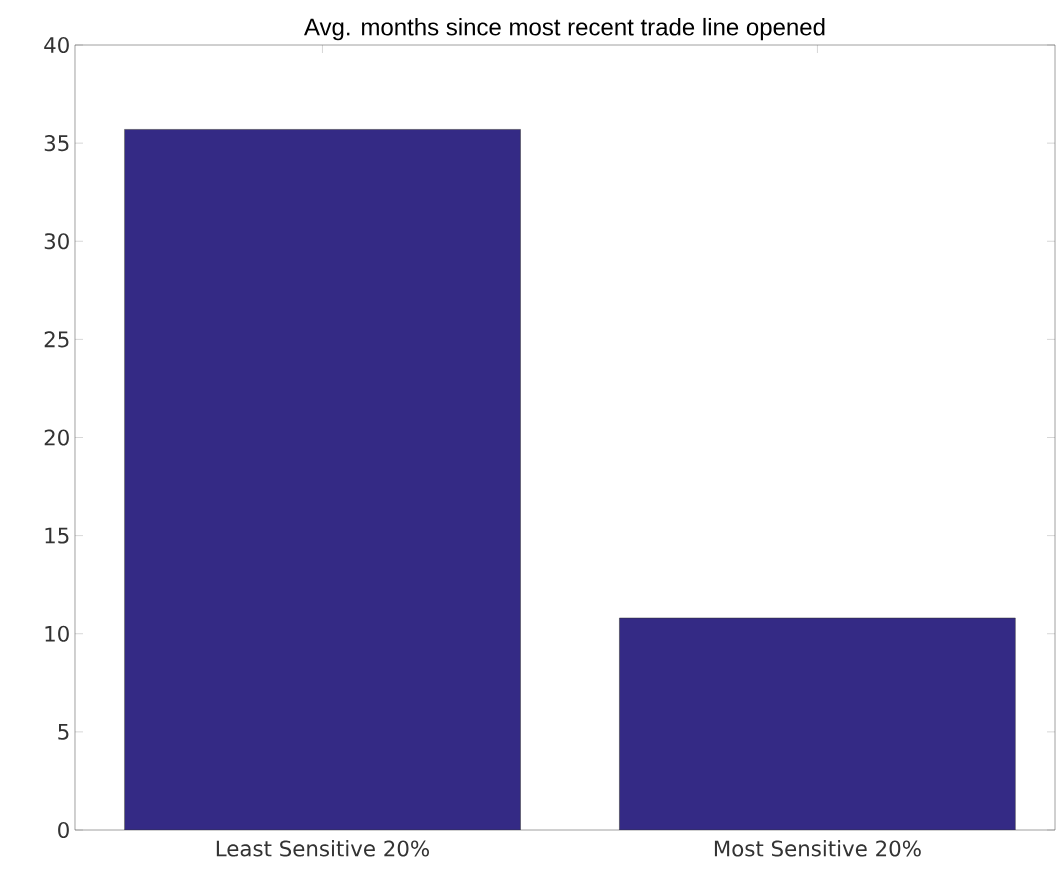 This screenshot has height=883, width=1061. What do you see at coordinates (323, 848) in the screenshot?
I see `x-tick-label: Least Sensitive 20%` at bounding box center [323, 848].